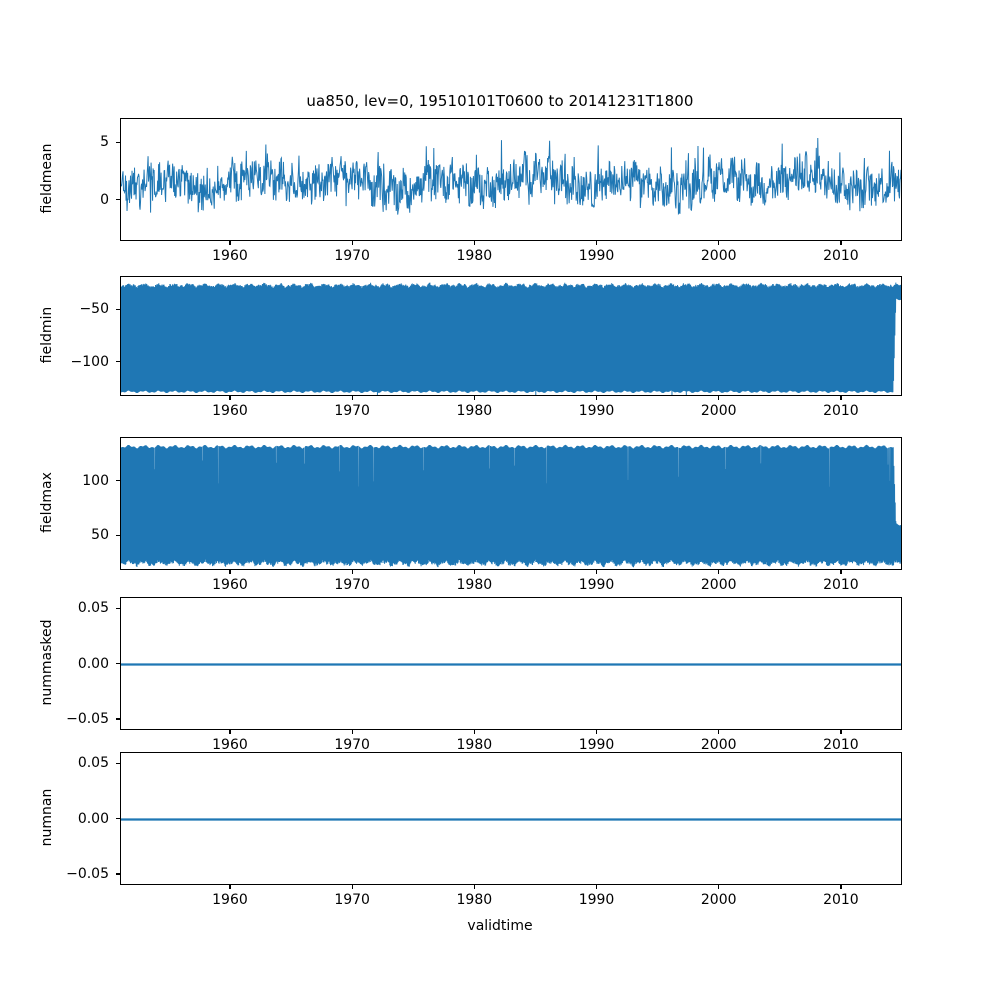 Image resolution: width=1000 pixels, height=1000 pixels. What do you see at coordinates (104, 142) in the screenshot?
I see `y-tick-label: 5` at bounding box center [104, 142].